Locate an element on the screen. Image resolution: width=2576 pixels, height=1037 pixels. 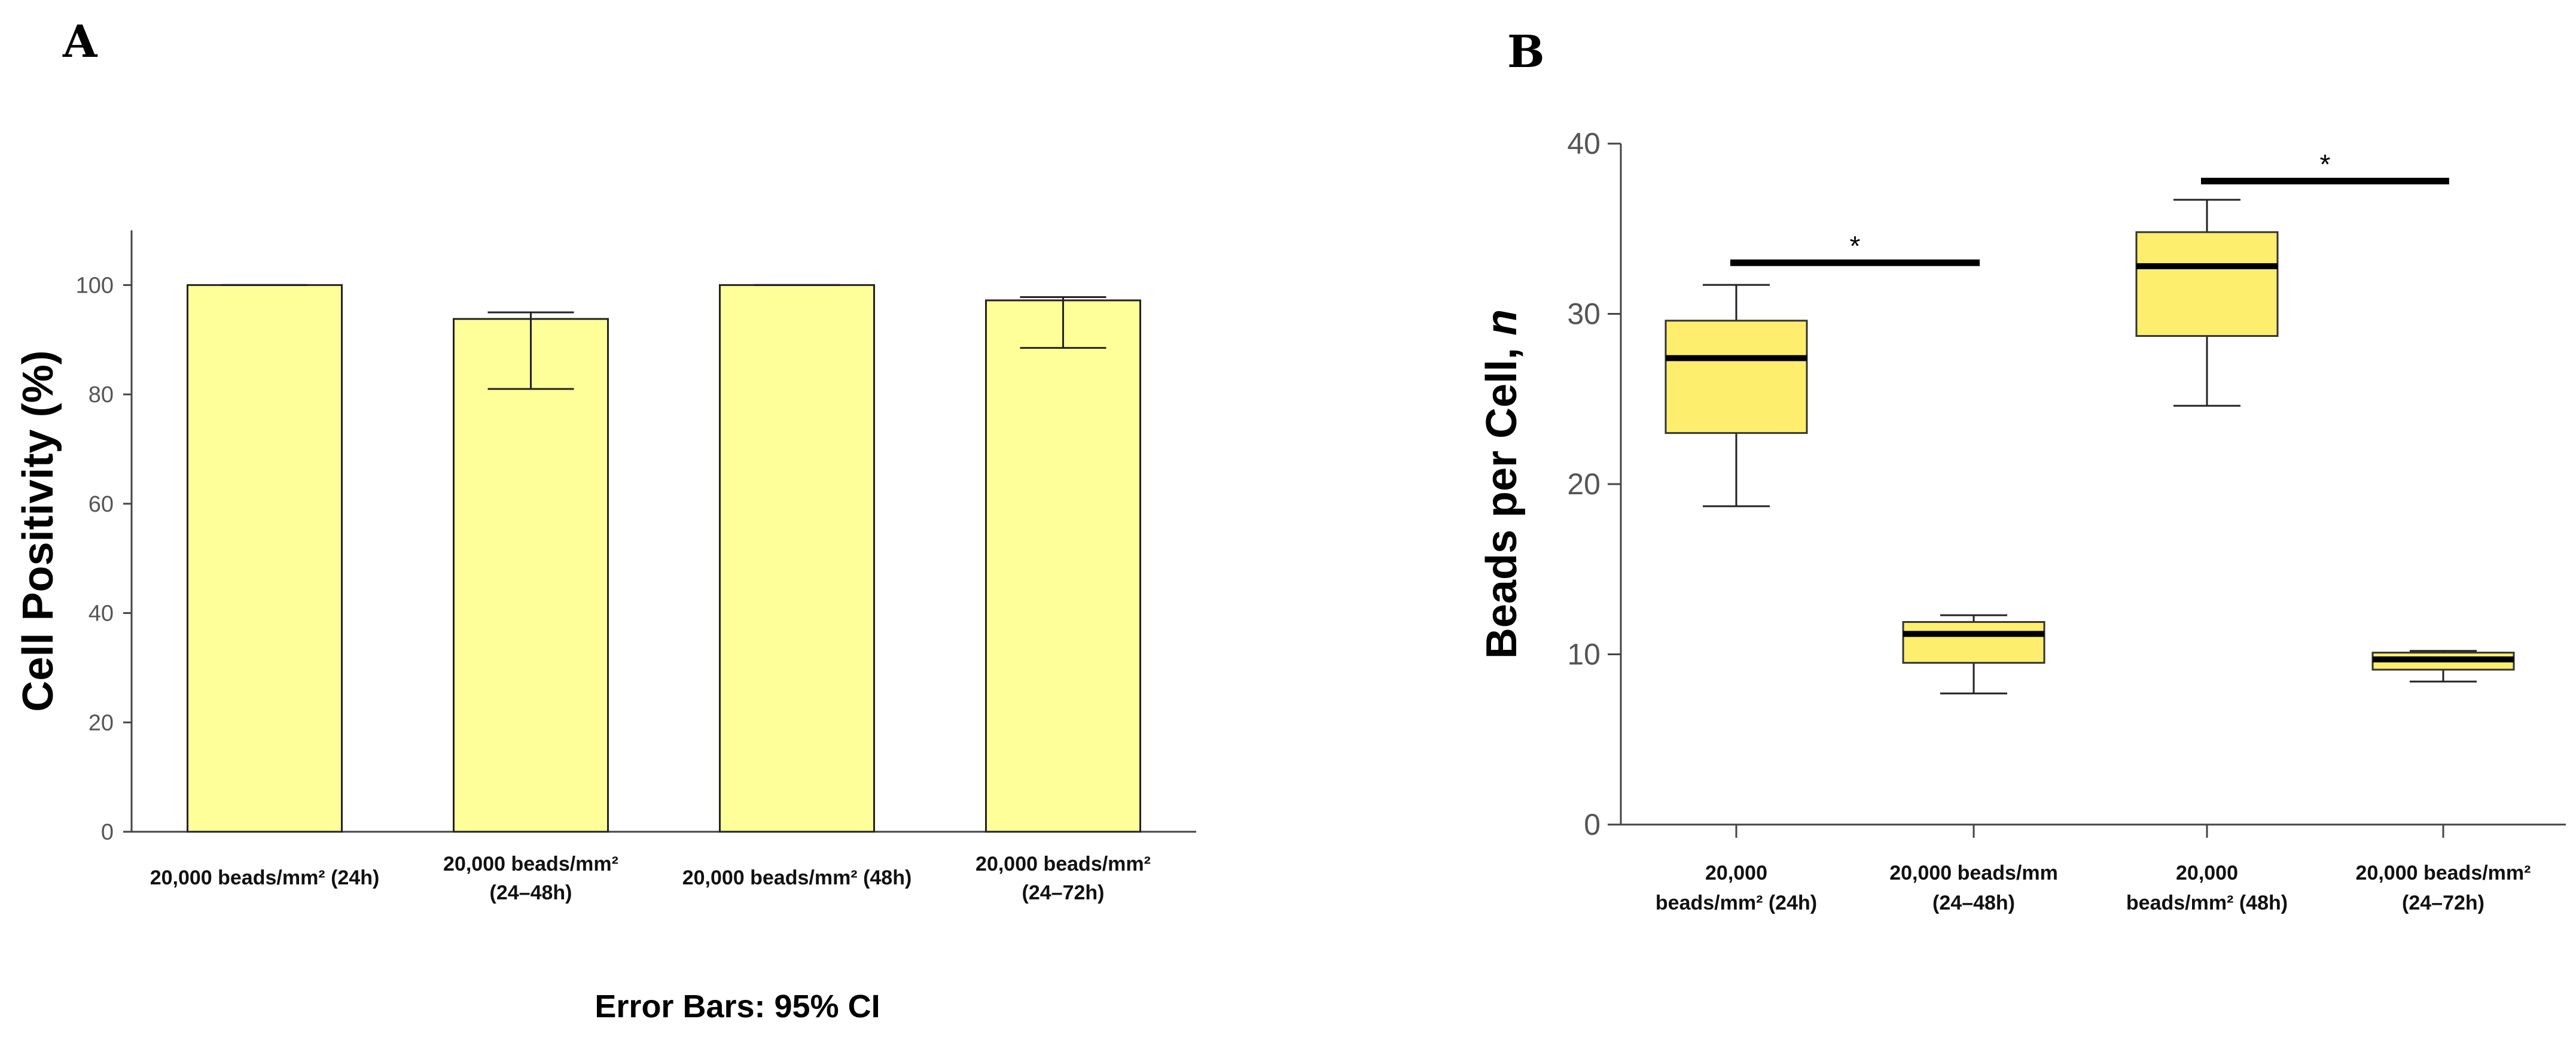
panel-label-a: A is located at coordinates (80, 42).